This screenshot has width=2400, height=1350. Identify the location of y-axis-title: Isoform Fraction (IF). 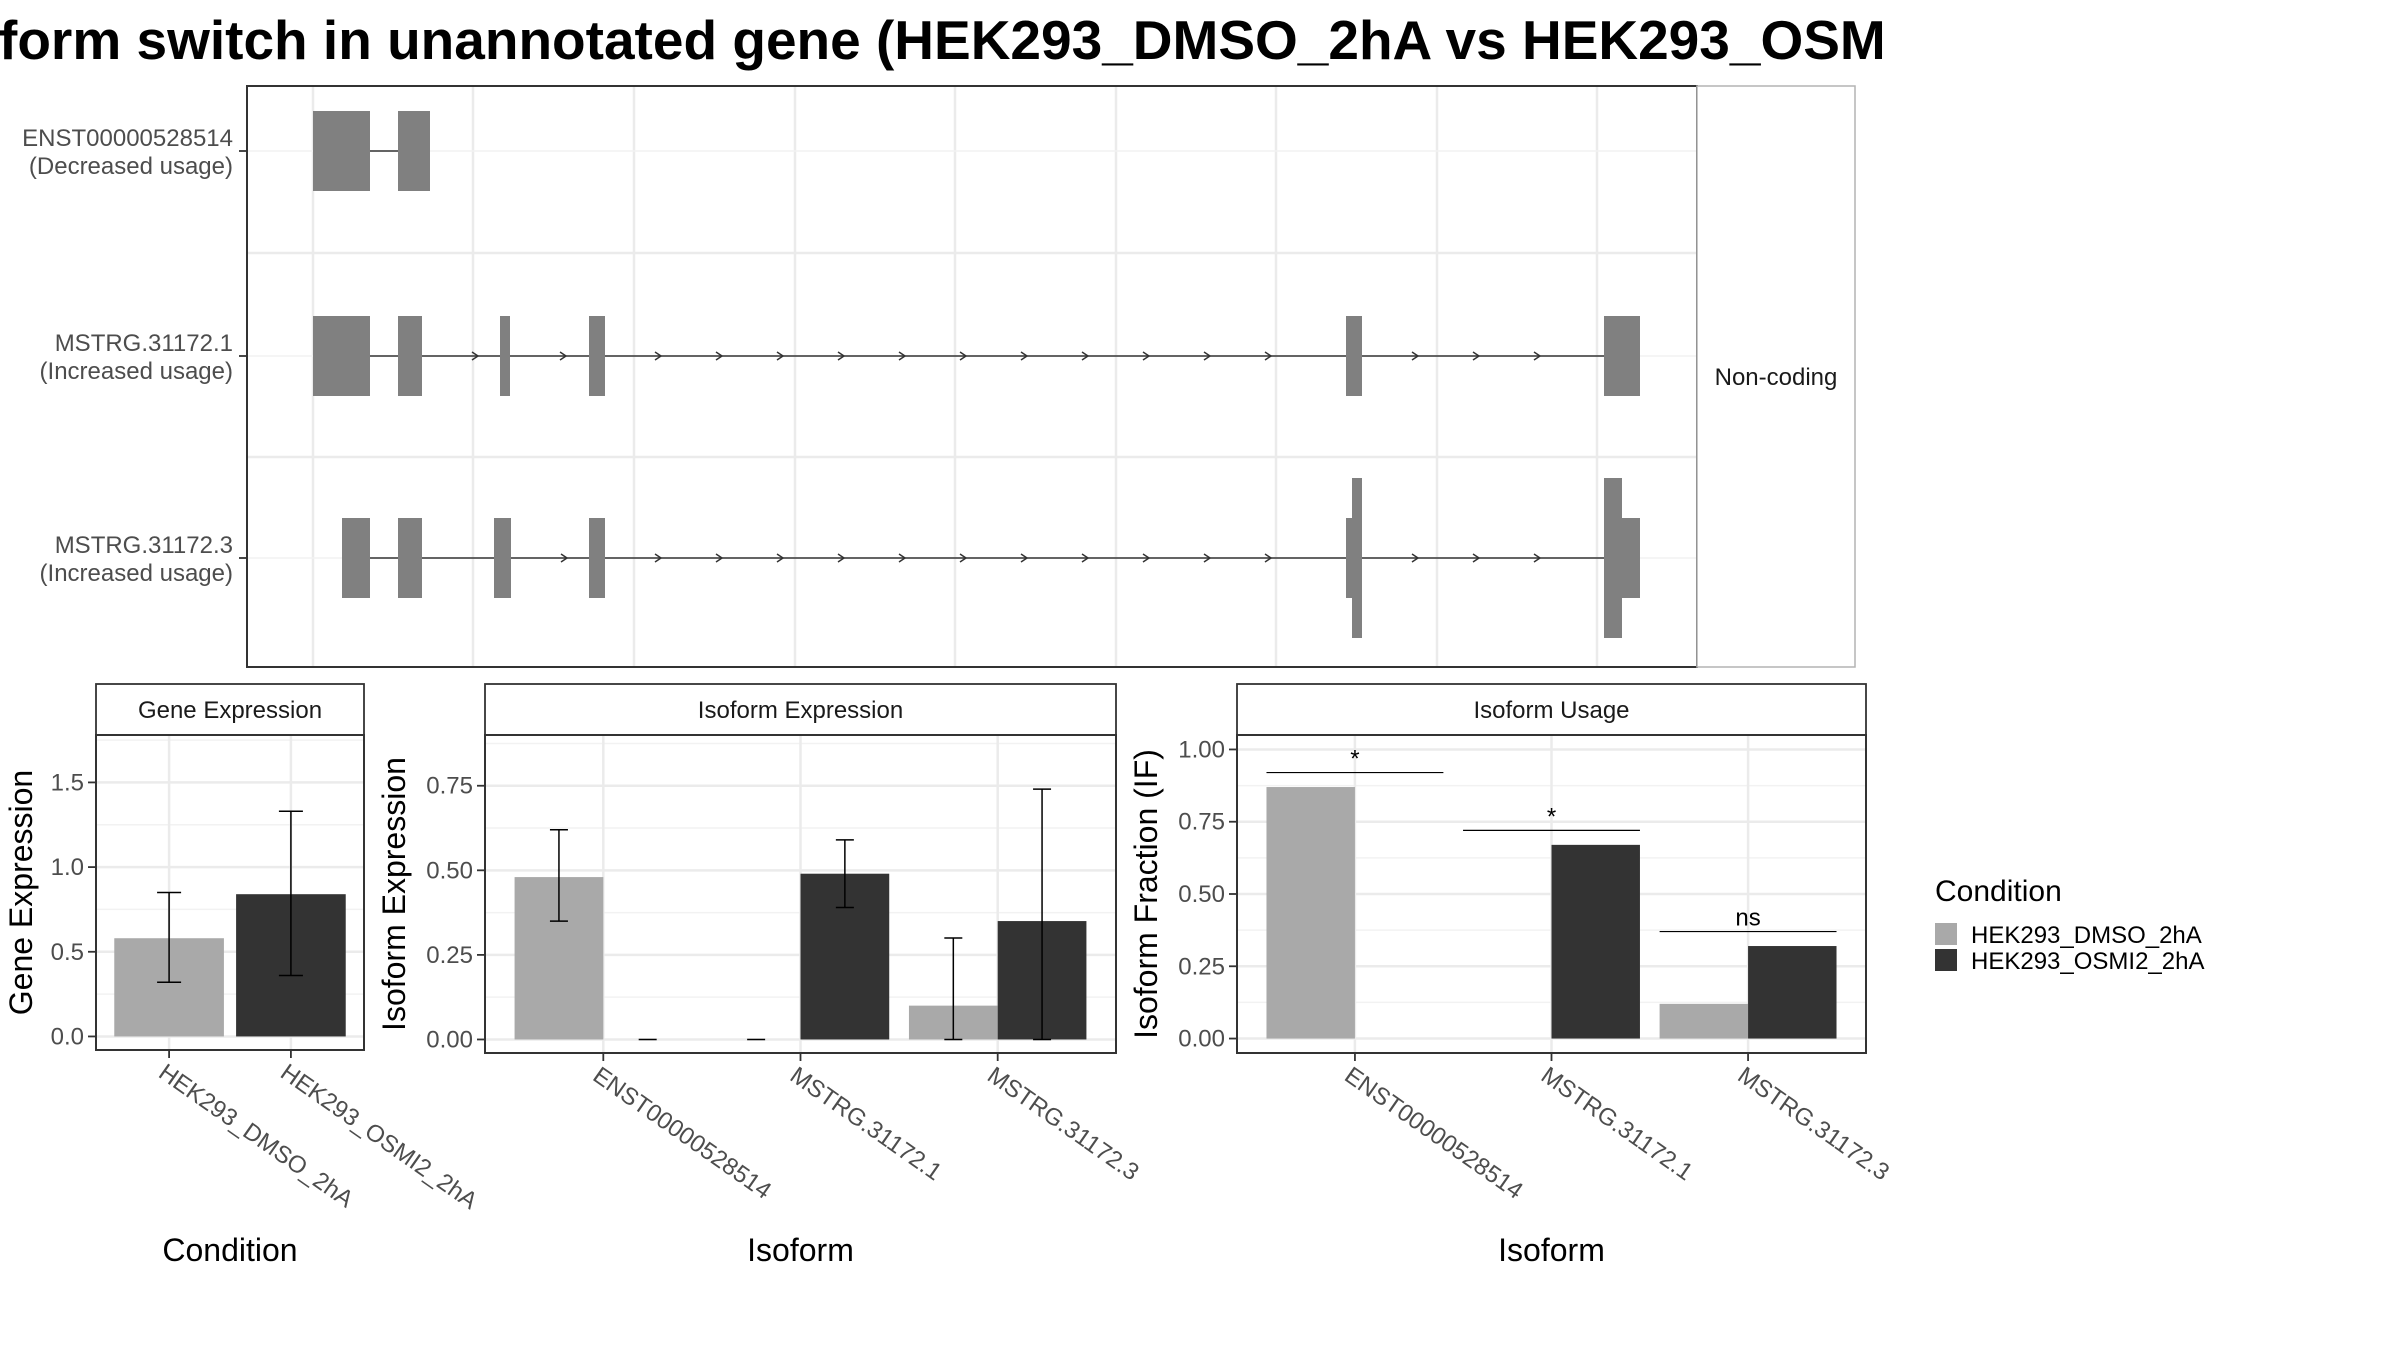
(1146, 894).